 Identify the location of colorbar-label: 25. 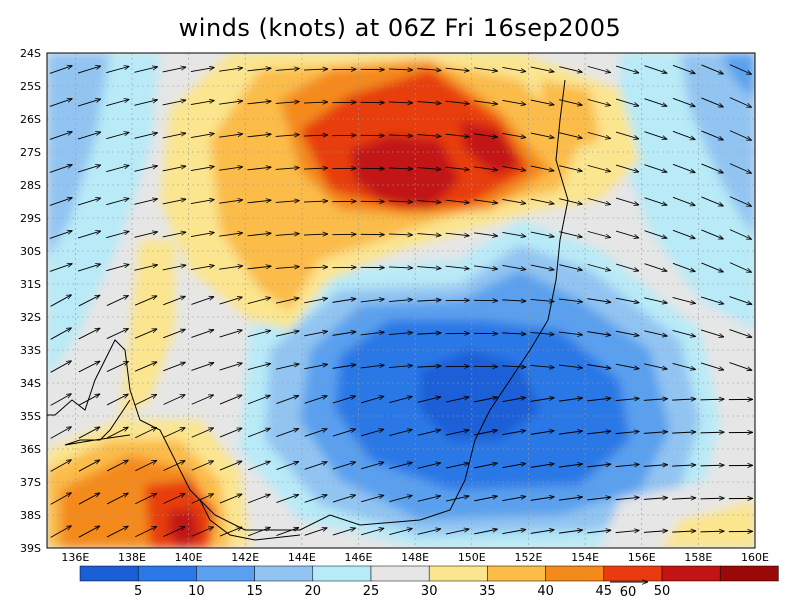
(371, 591).